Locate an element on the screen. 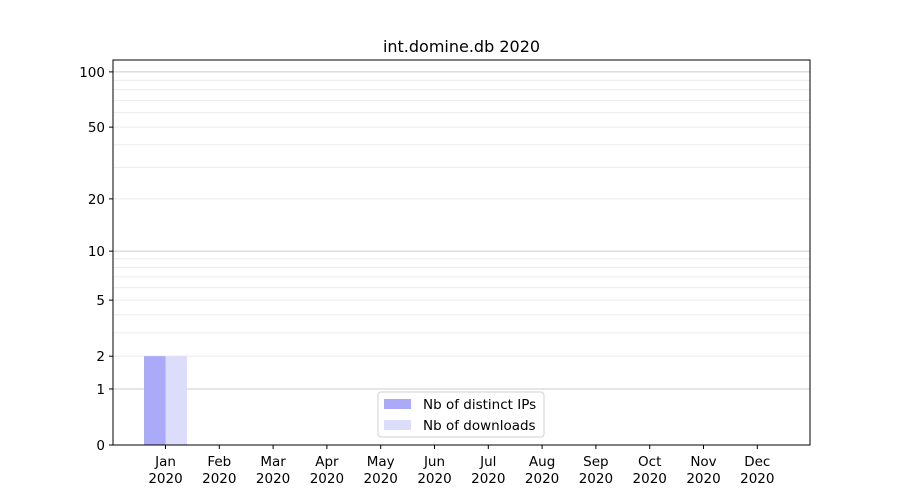 The width and height of the screenshot is (900, 504). y-tick-label: 2 is located at coordinates (100, 357).